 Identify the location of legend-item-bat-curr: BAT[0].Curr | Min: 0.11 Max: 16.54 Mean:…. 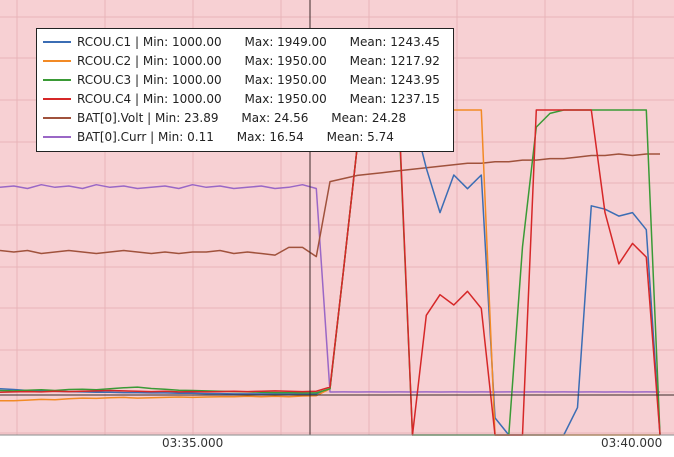
(245, 136).